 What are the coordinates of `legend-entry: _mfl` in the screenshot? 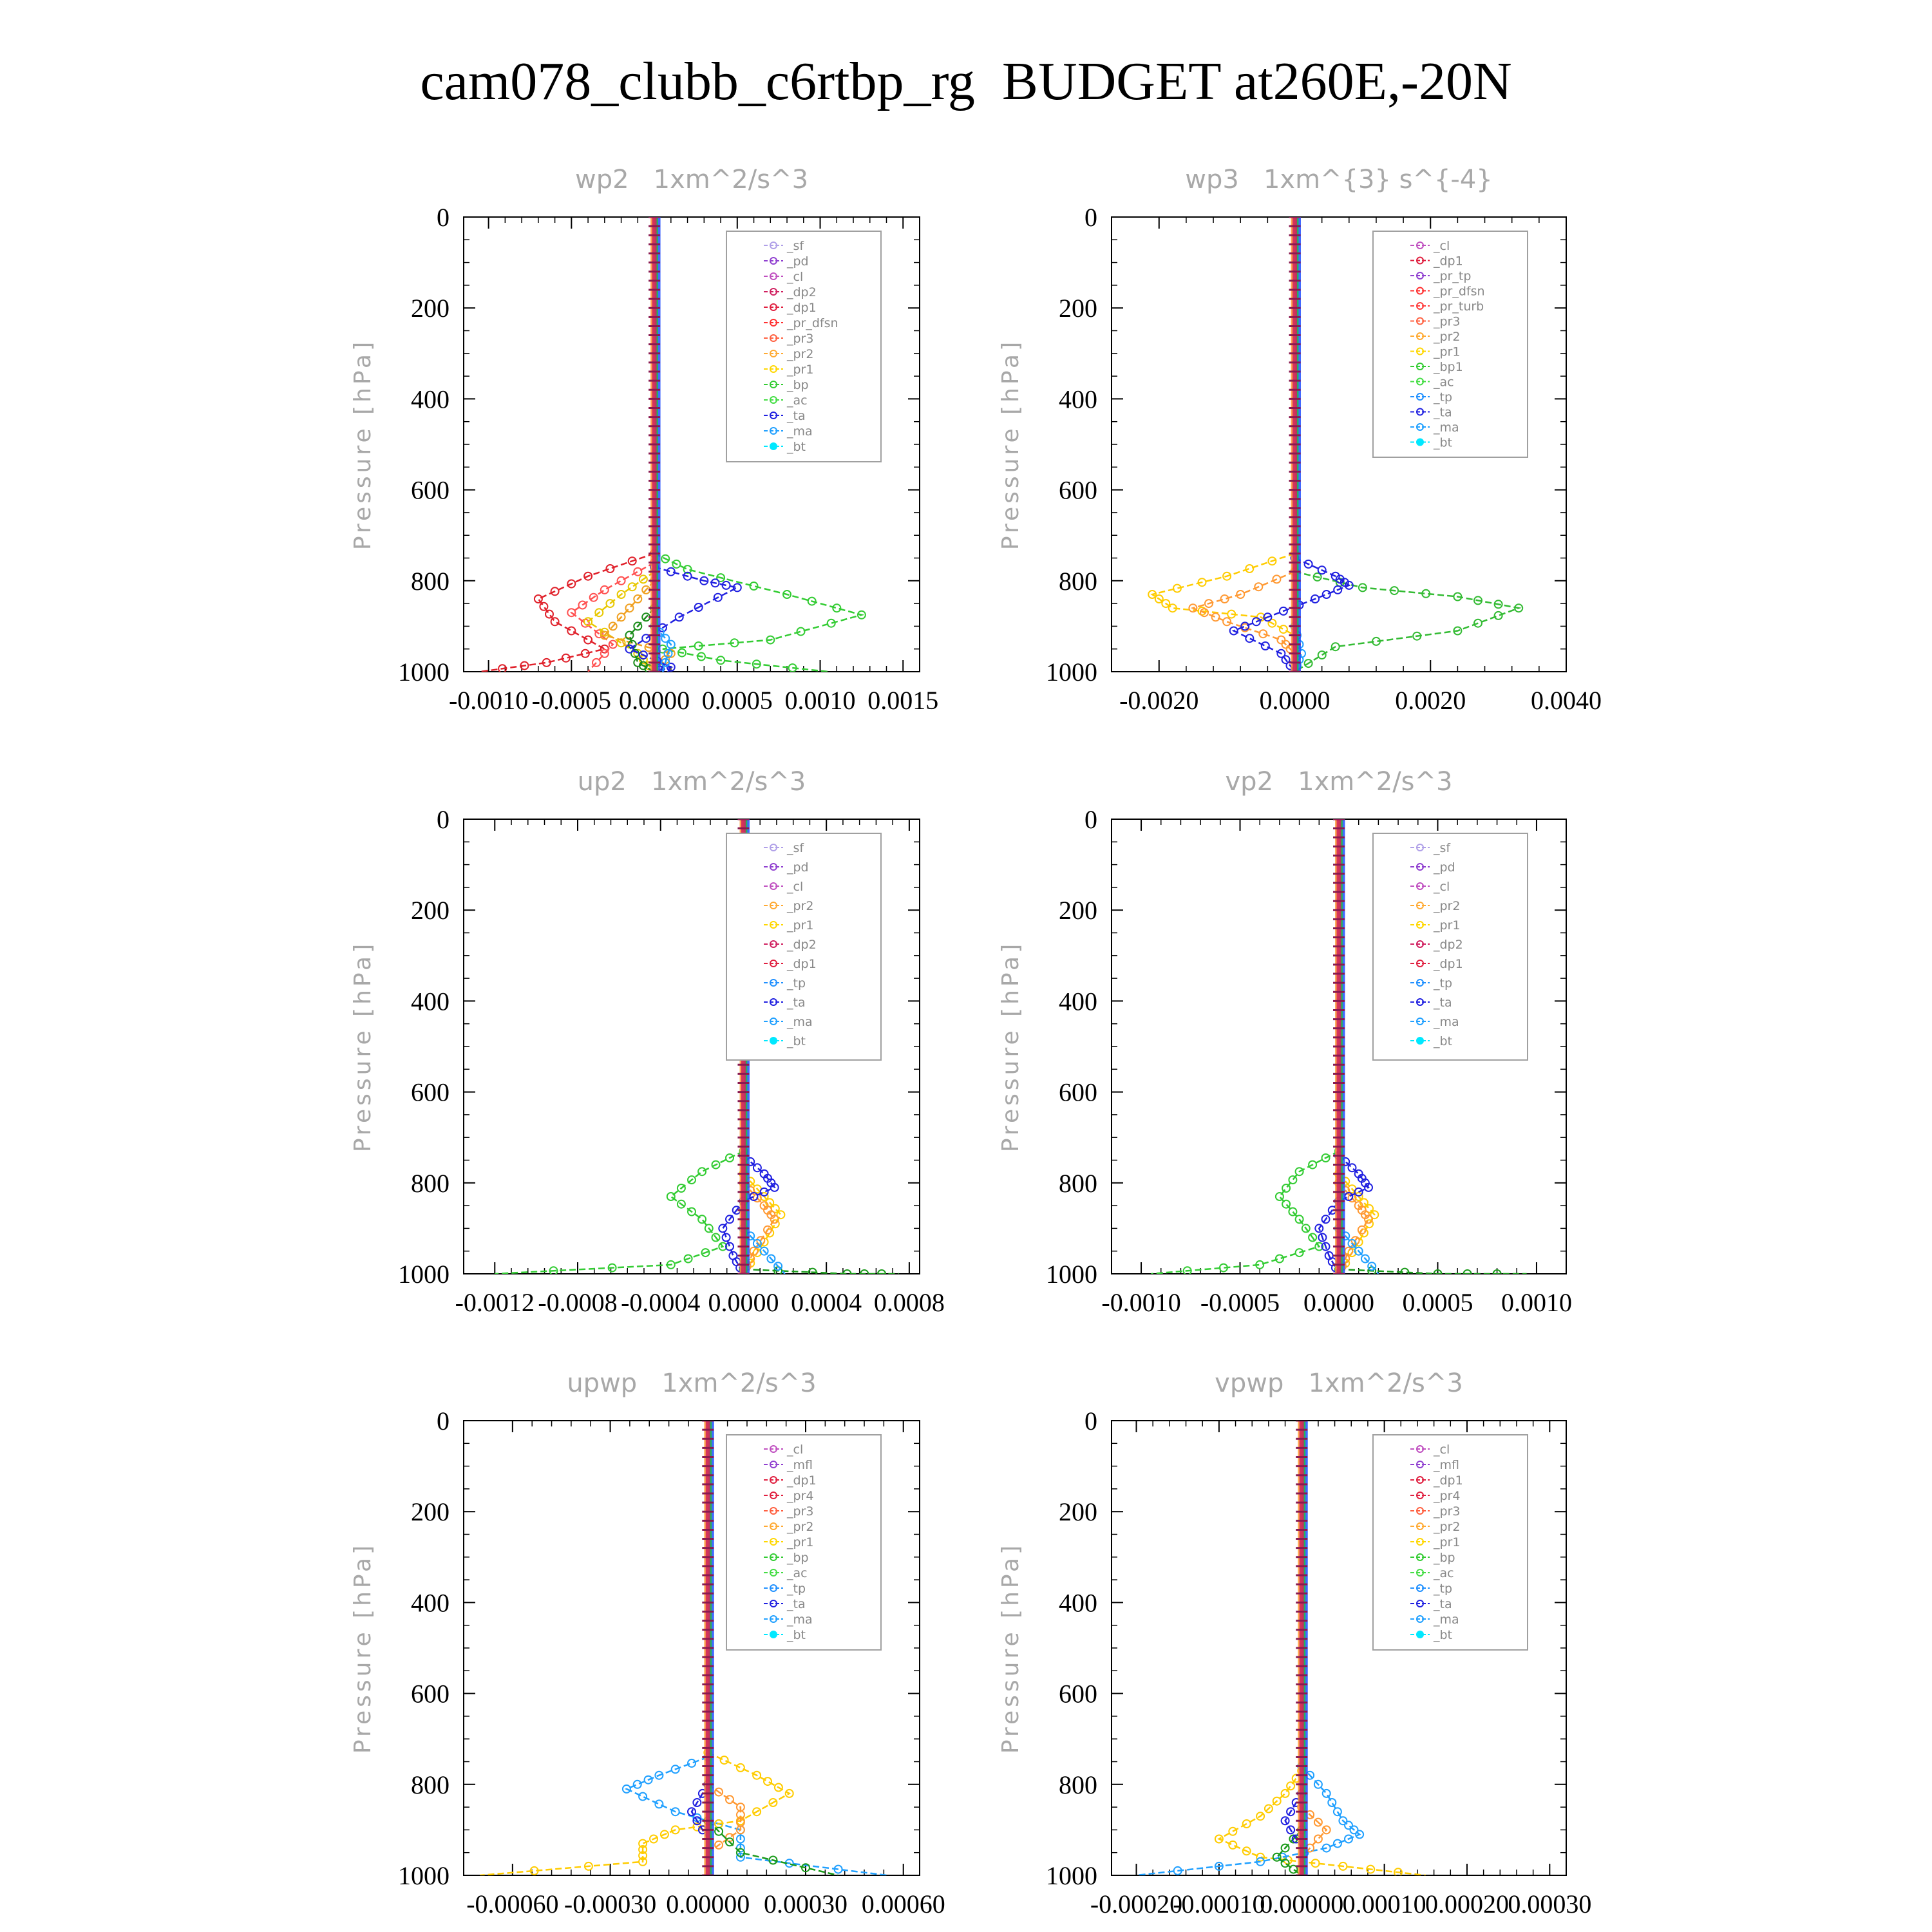 It's located at (799, 1465).